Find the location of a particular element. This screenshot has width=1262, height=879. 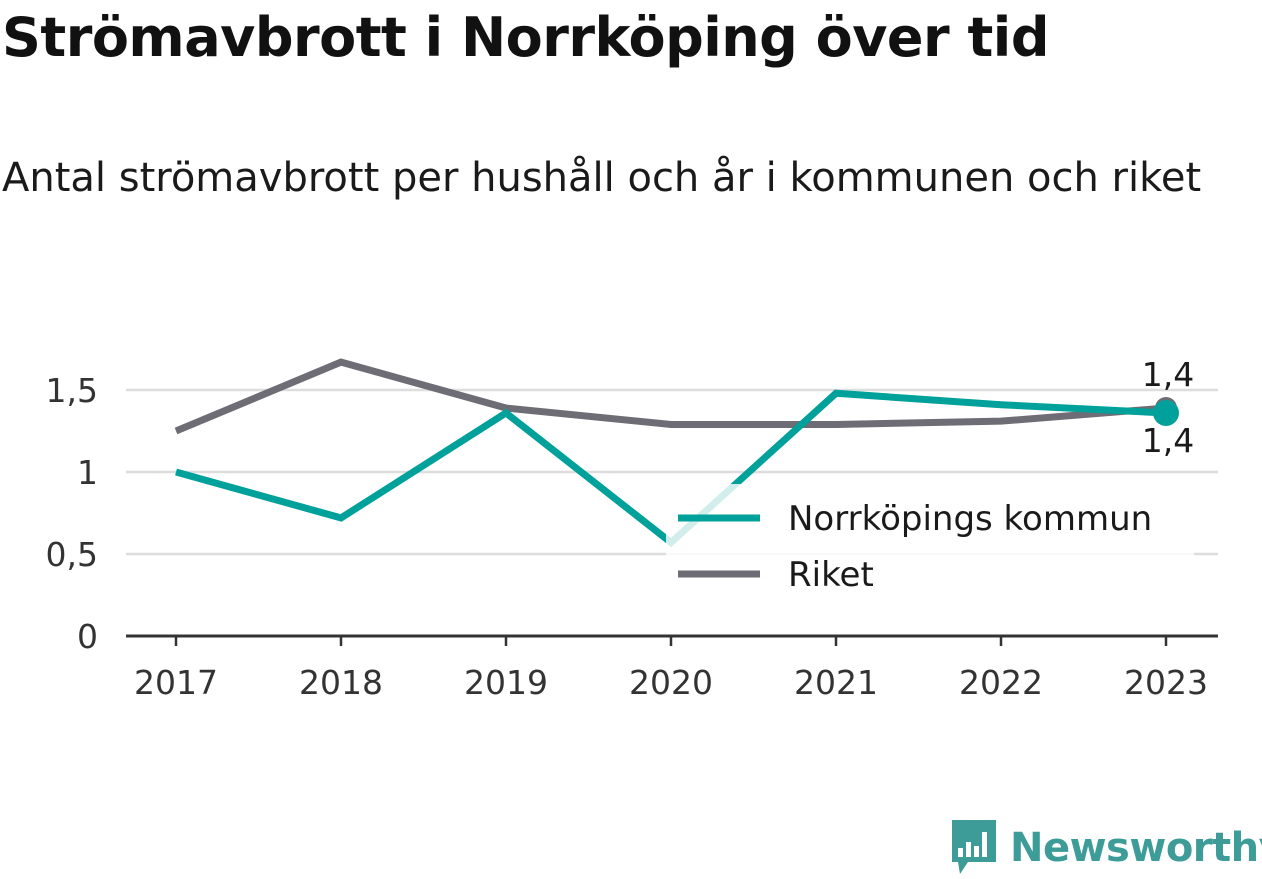

x-tick-label: 2020 is located at coordinates (671, 682).